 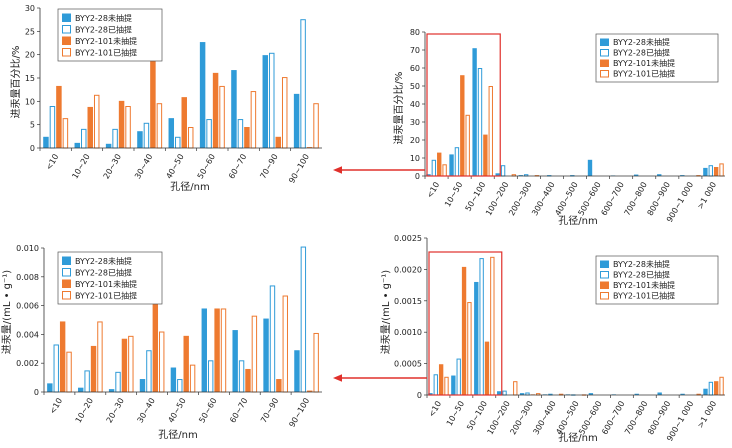 What do you see at coordinates (379, 170) in the screenshot?
I see `red-arrow` at bounding box center [379, 170].